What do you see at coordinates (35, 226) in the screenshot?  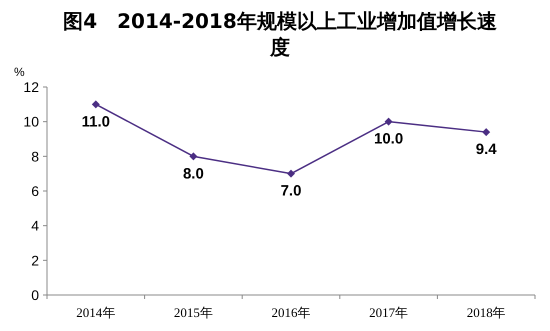 I see `y-tick-label: 4` at bounding box center [35, 226].